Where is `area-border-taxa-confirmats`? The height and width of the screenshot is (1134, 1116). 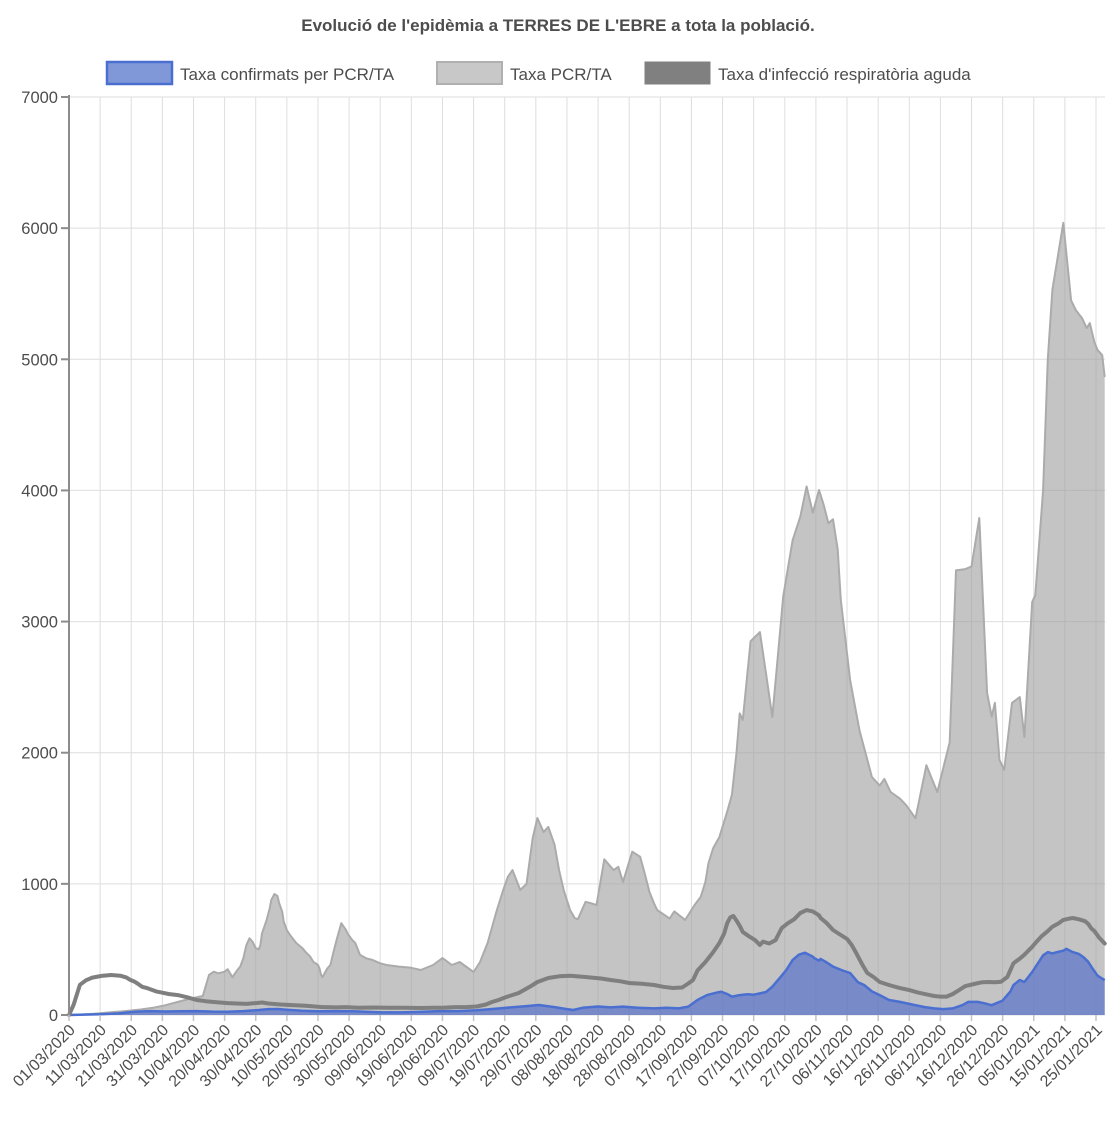 area-border-taxa-confirmats is located at coordinates (587, 982).